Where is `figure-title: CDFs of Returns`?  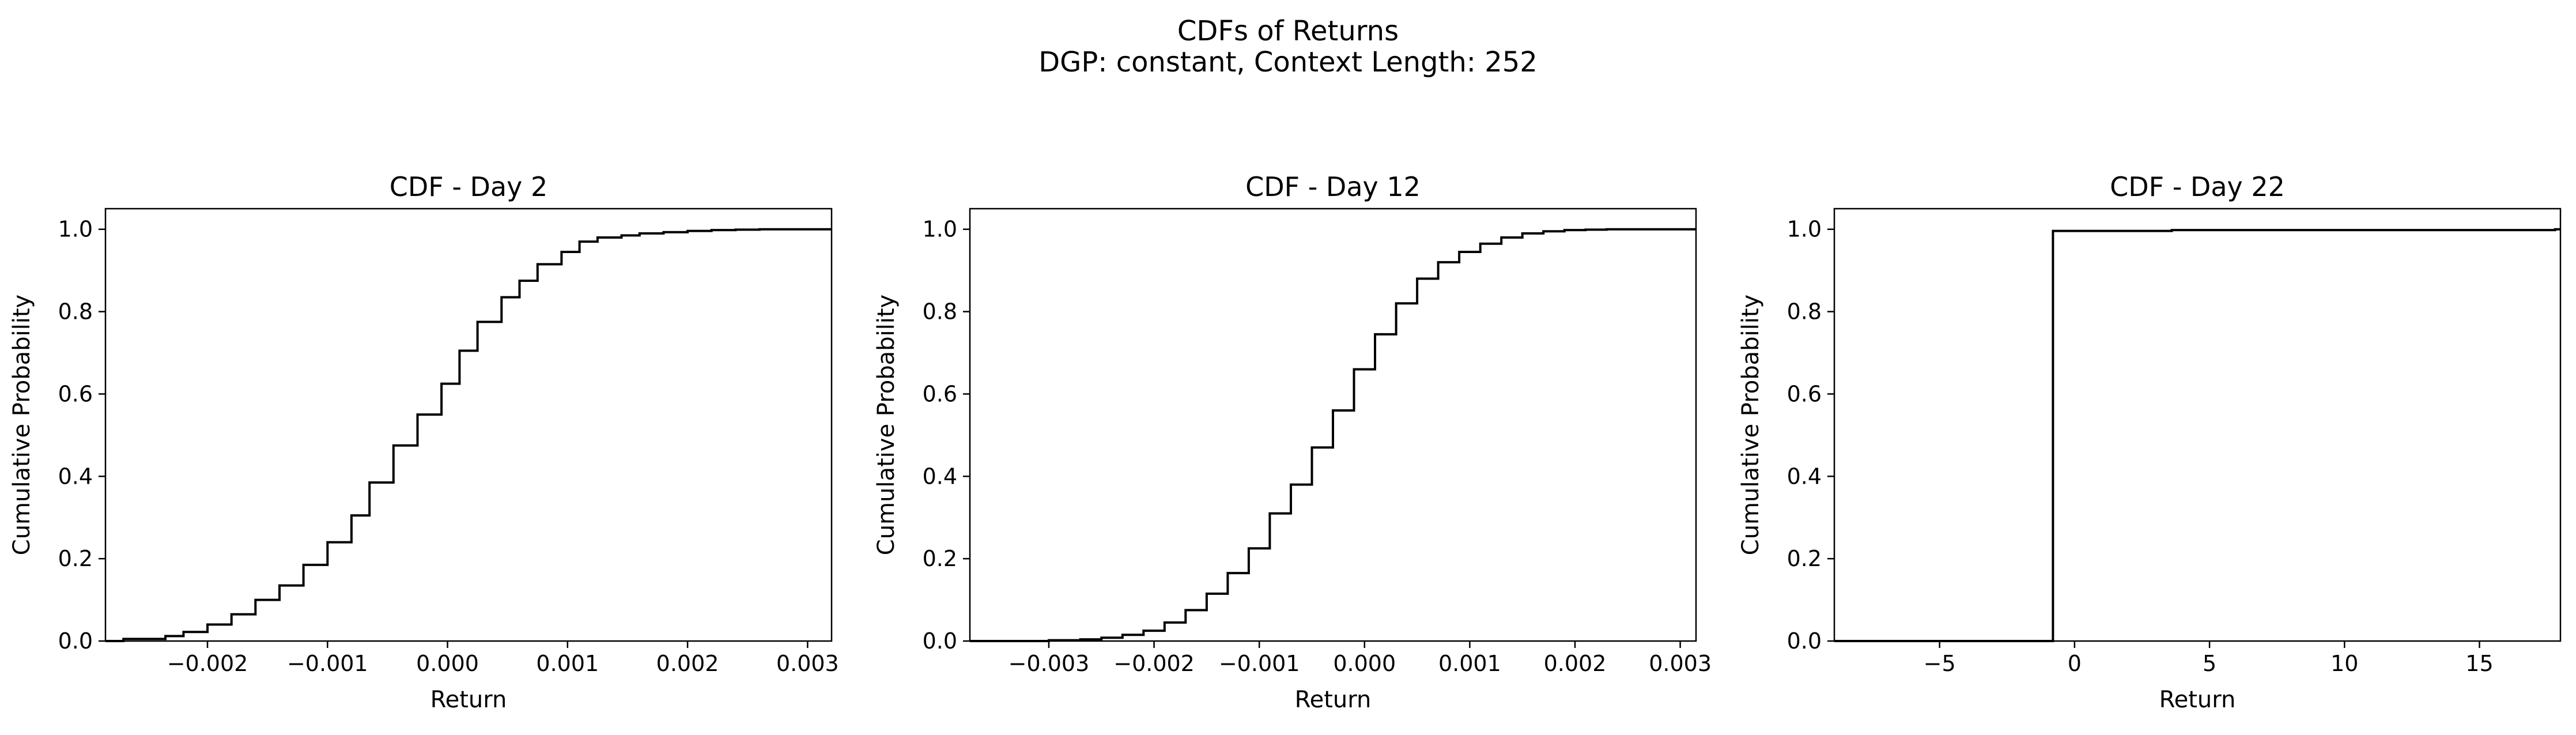
figure-title: CDFs of Returns is located at coordinates (1288, 31).